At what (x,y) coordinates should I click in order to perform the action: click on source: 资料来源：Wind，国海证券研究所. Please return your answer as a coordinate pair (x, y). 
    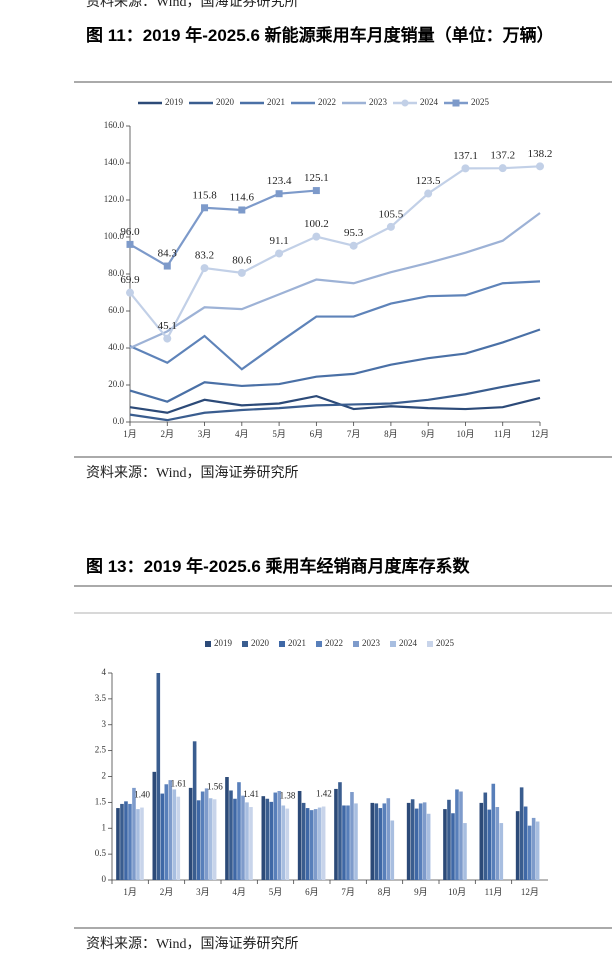
    Looking at the image, I should click on (192, 473).